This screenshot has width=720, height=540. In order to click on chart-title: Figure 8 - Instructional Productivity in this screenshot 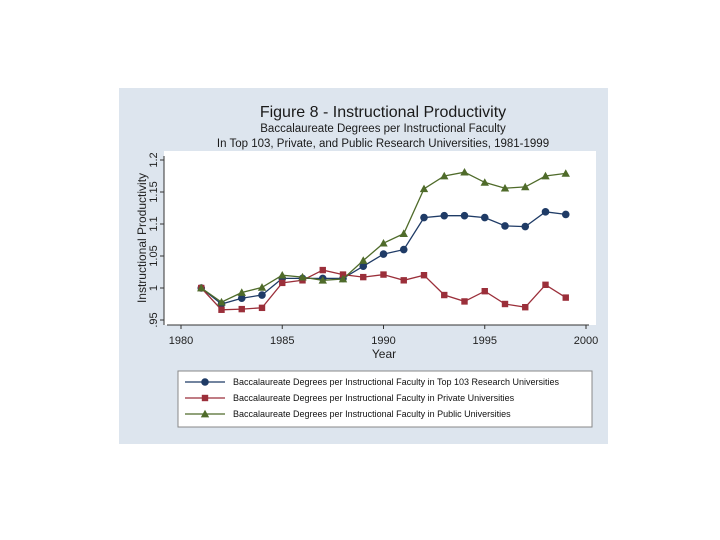, I will do `click(383, 112)`.